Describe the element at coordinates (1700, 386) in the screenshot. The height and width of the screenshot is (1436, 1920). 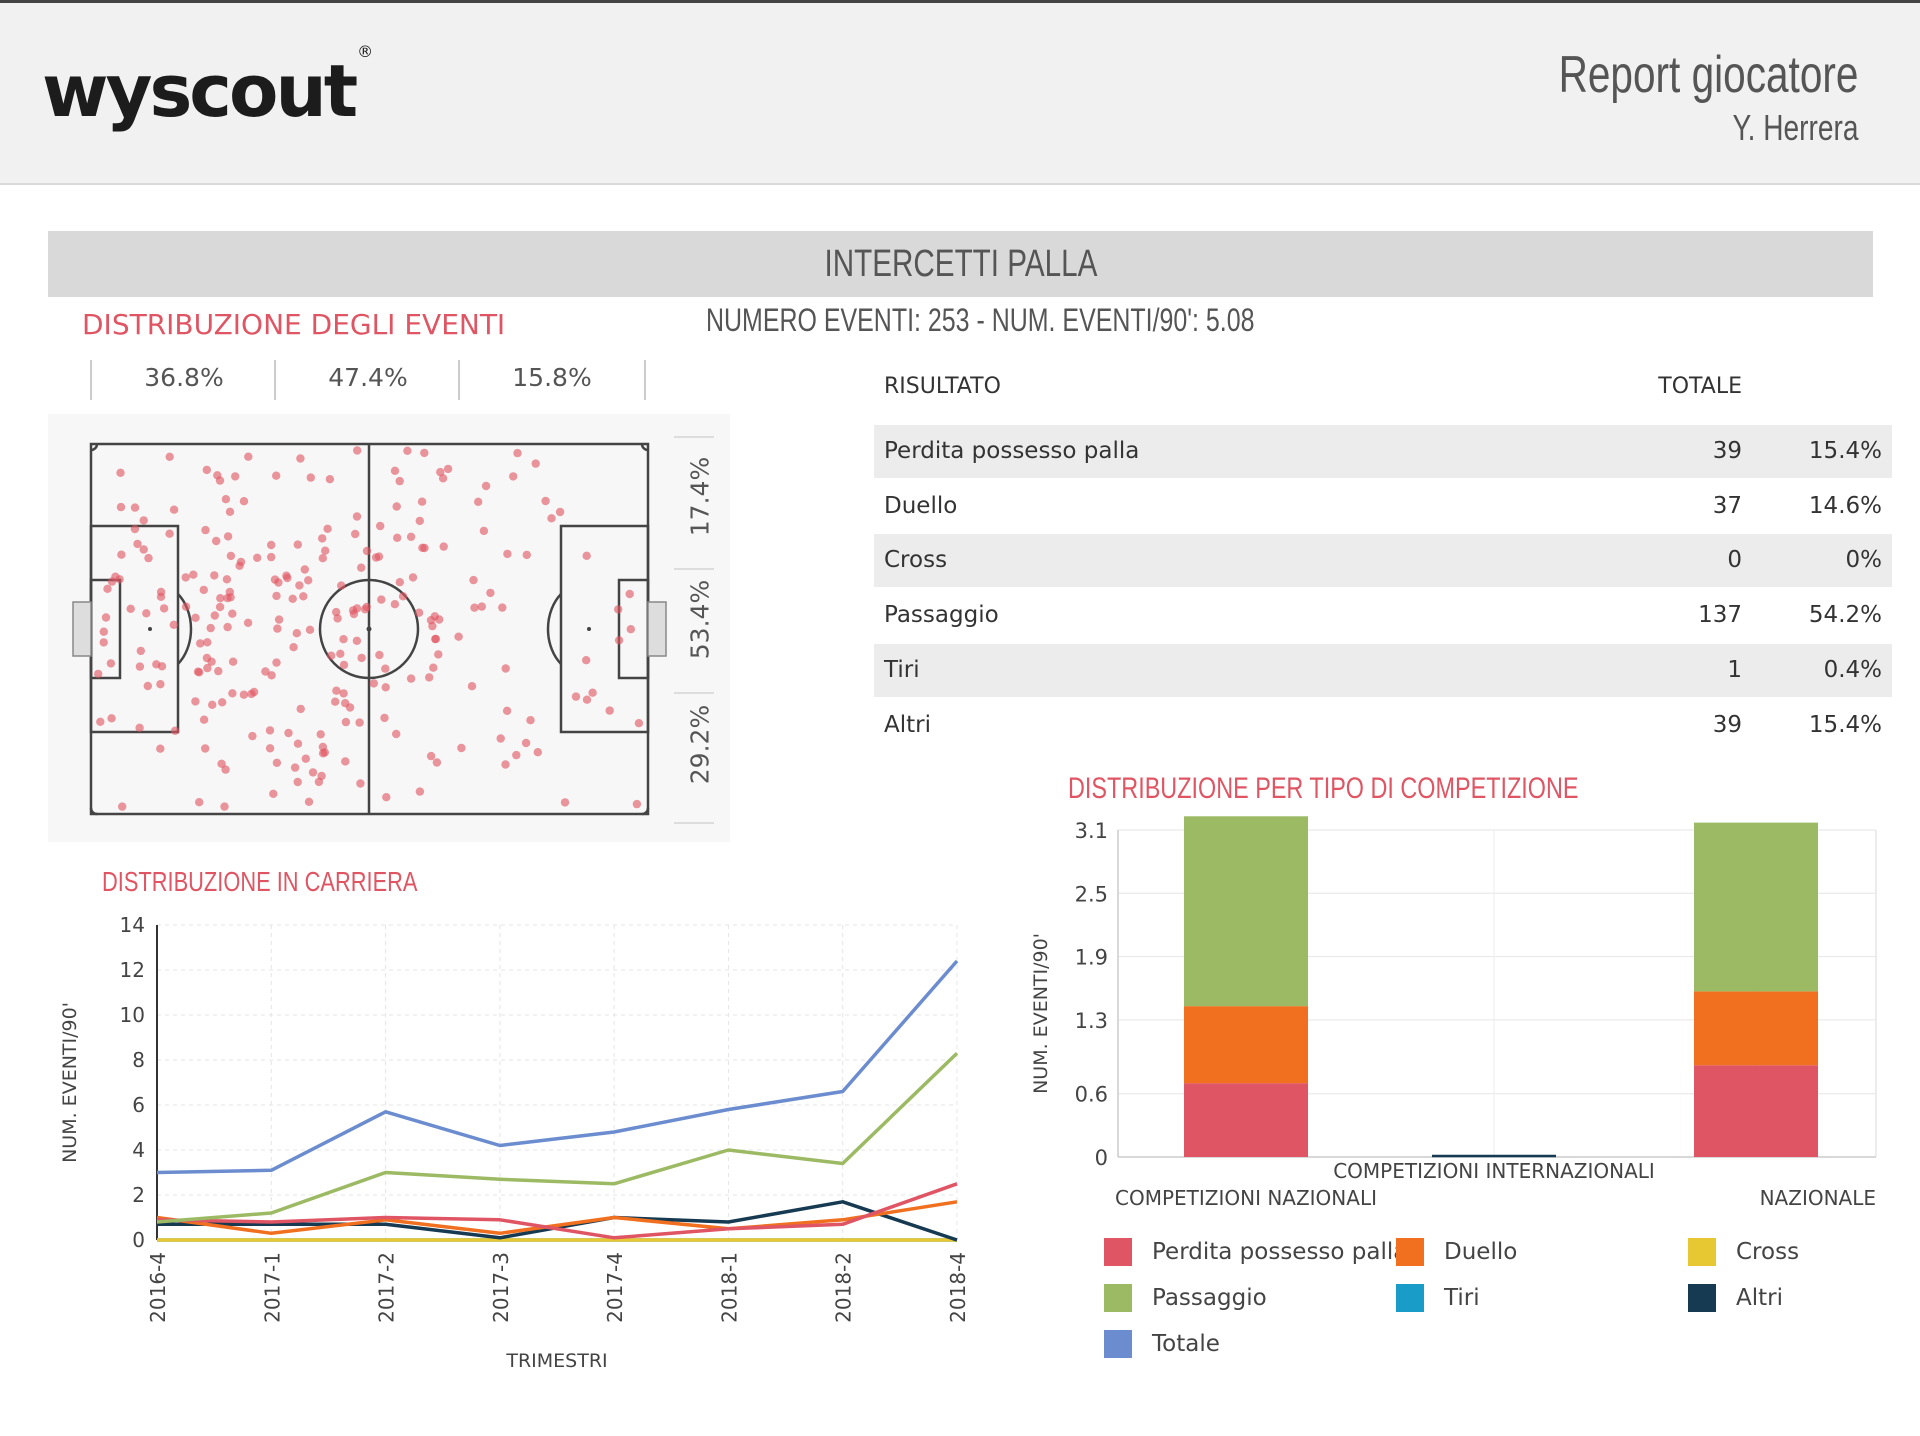
I see `col-header-total: TOTALE` at that location.